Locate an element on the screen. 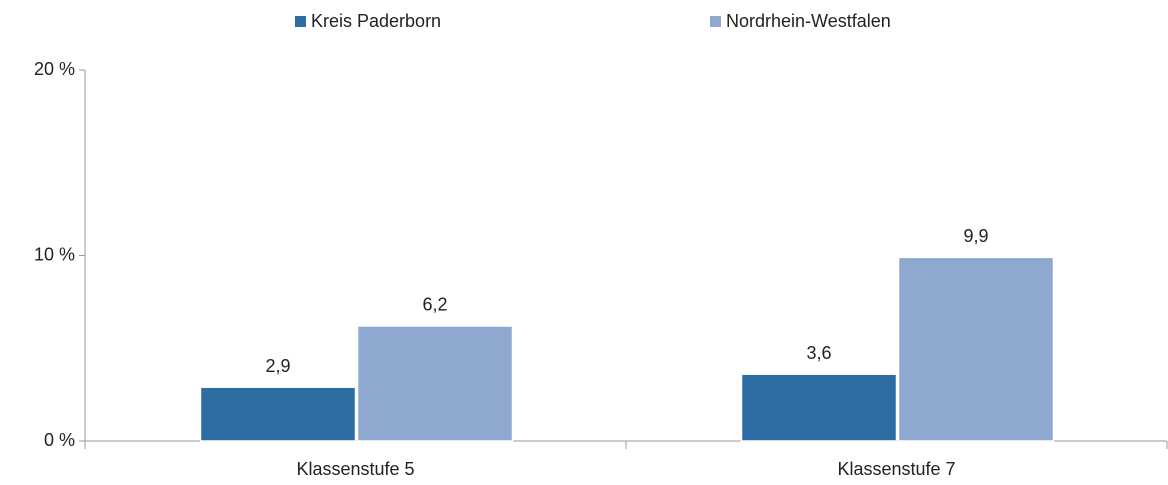  legend-label: Nordrhein-Westfalen is located at coordinates (808, 21).